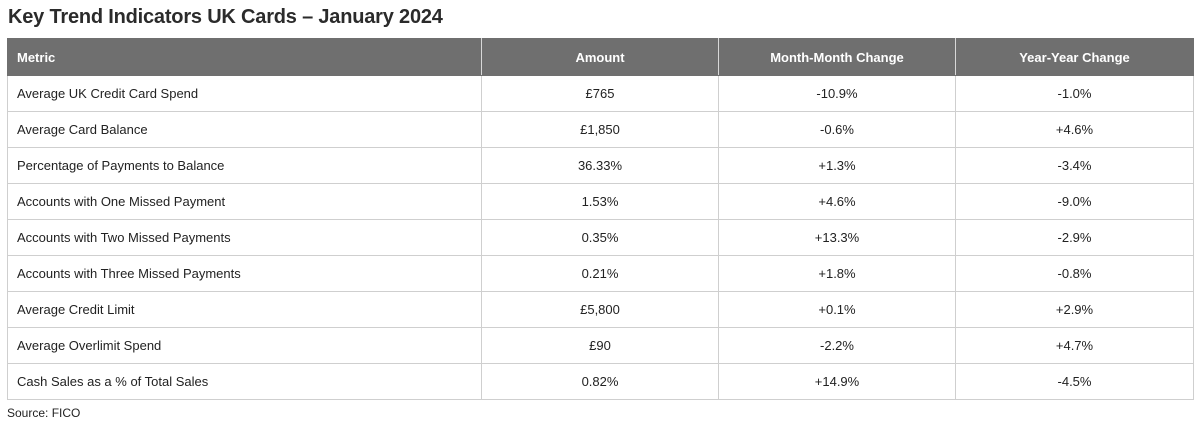  I want to click on table-row: Average Credit Limit £5,800 +0.1% +2.9%, so click(600, 309).